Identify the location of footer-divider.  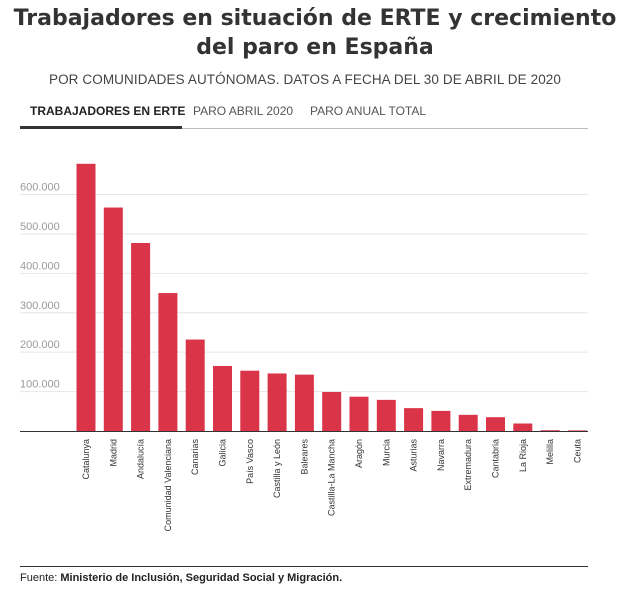
(304, 566).